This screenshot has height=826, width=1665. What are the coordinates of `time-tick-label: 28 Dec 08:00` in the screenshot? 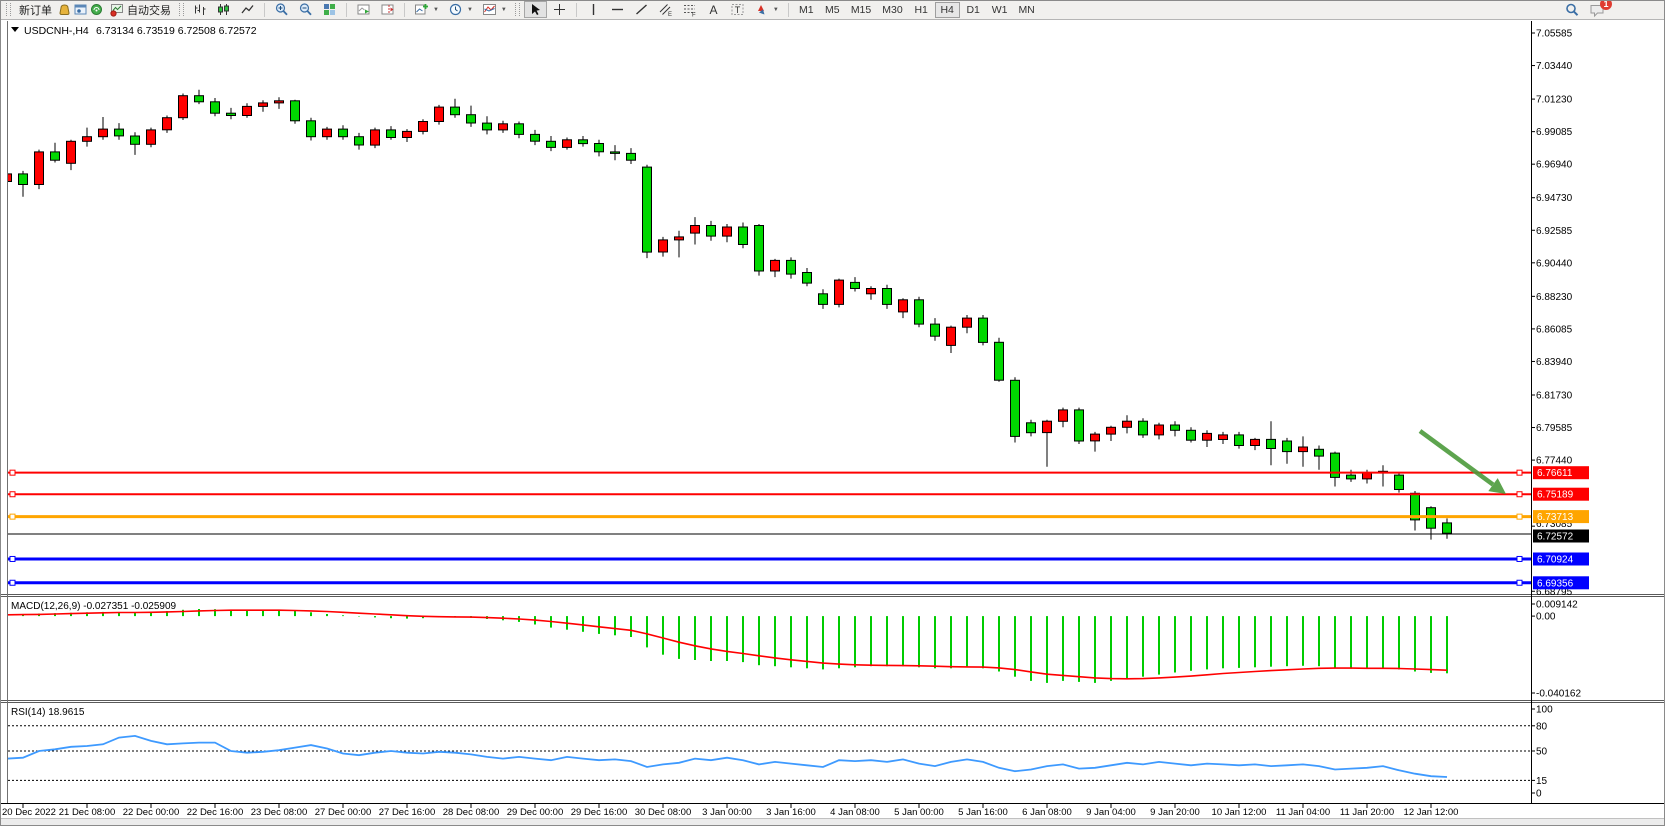 It's located at (471, 812).